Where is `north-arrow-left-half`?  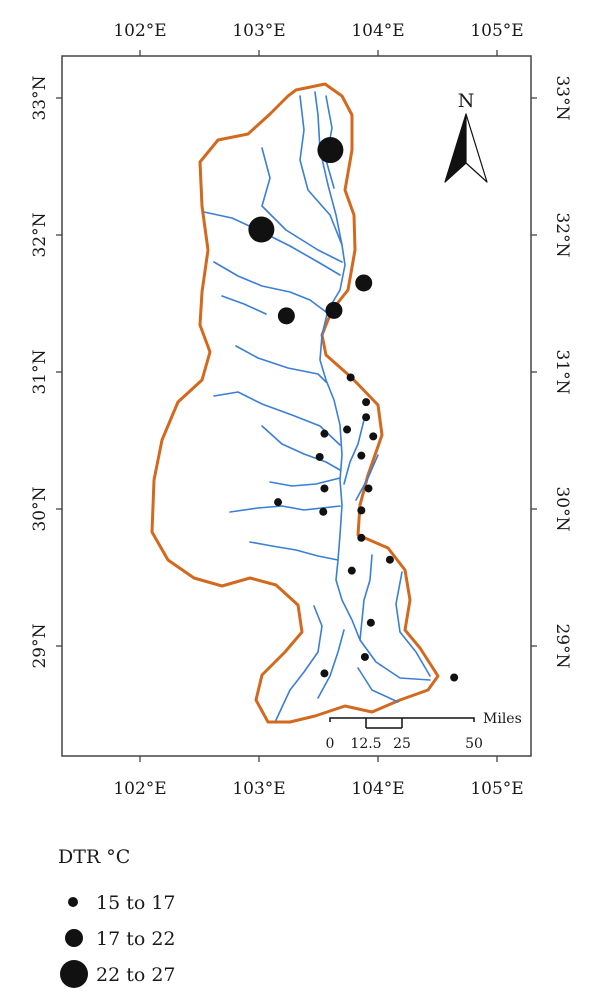
north-arrow-left-half is located at coordinates (455, 148).